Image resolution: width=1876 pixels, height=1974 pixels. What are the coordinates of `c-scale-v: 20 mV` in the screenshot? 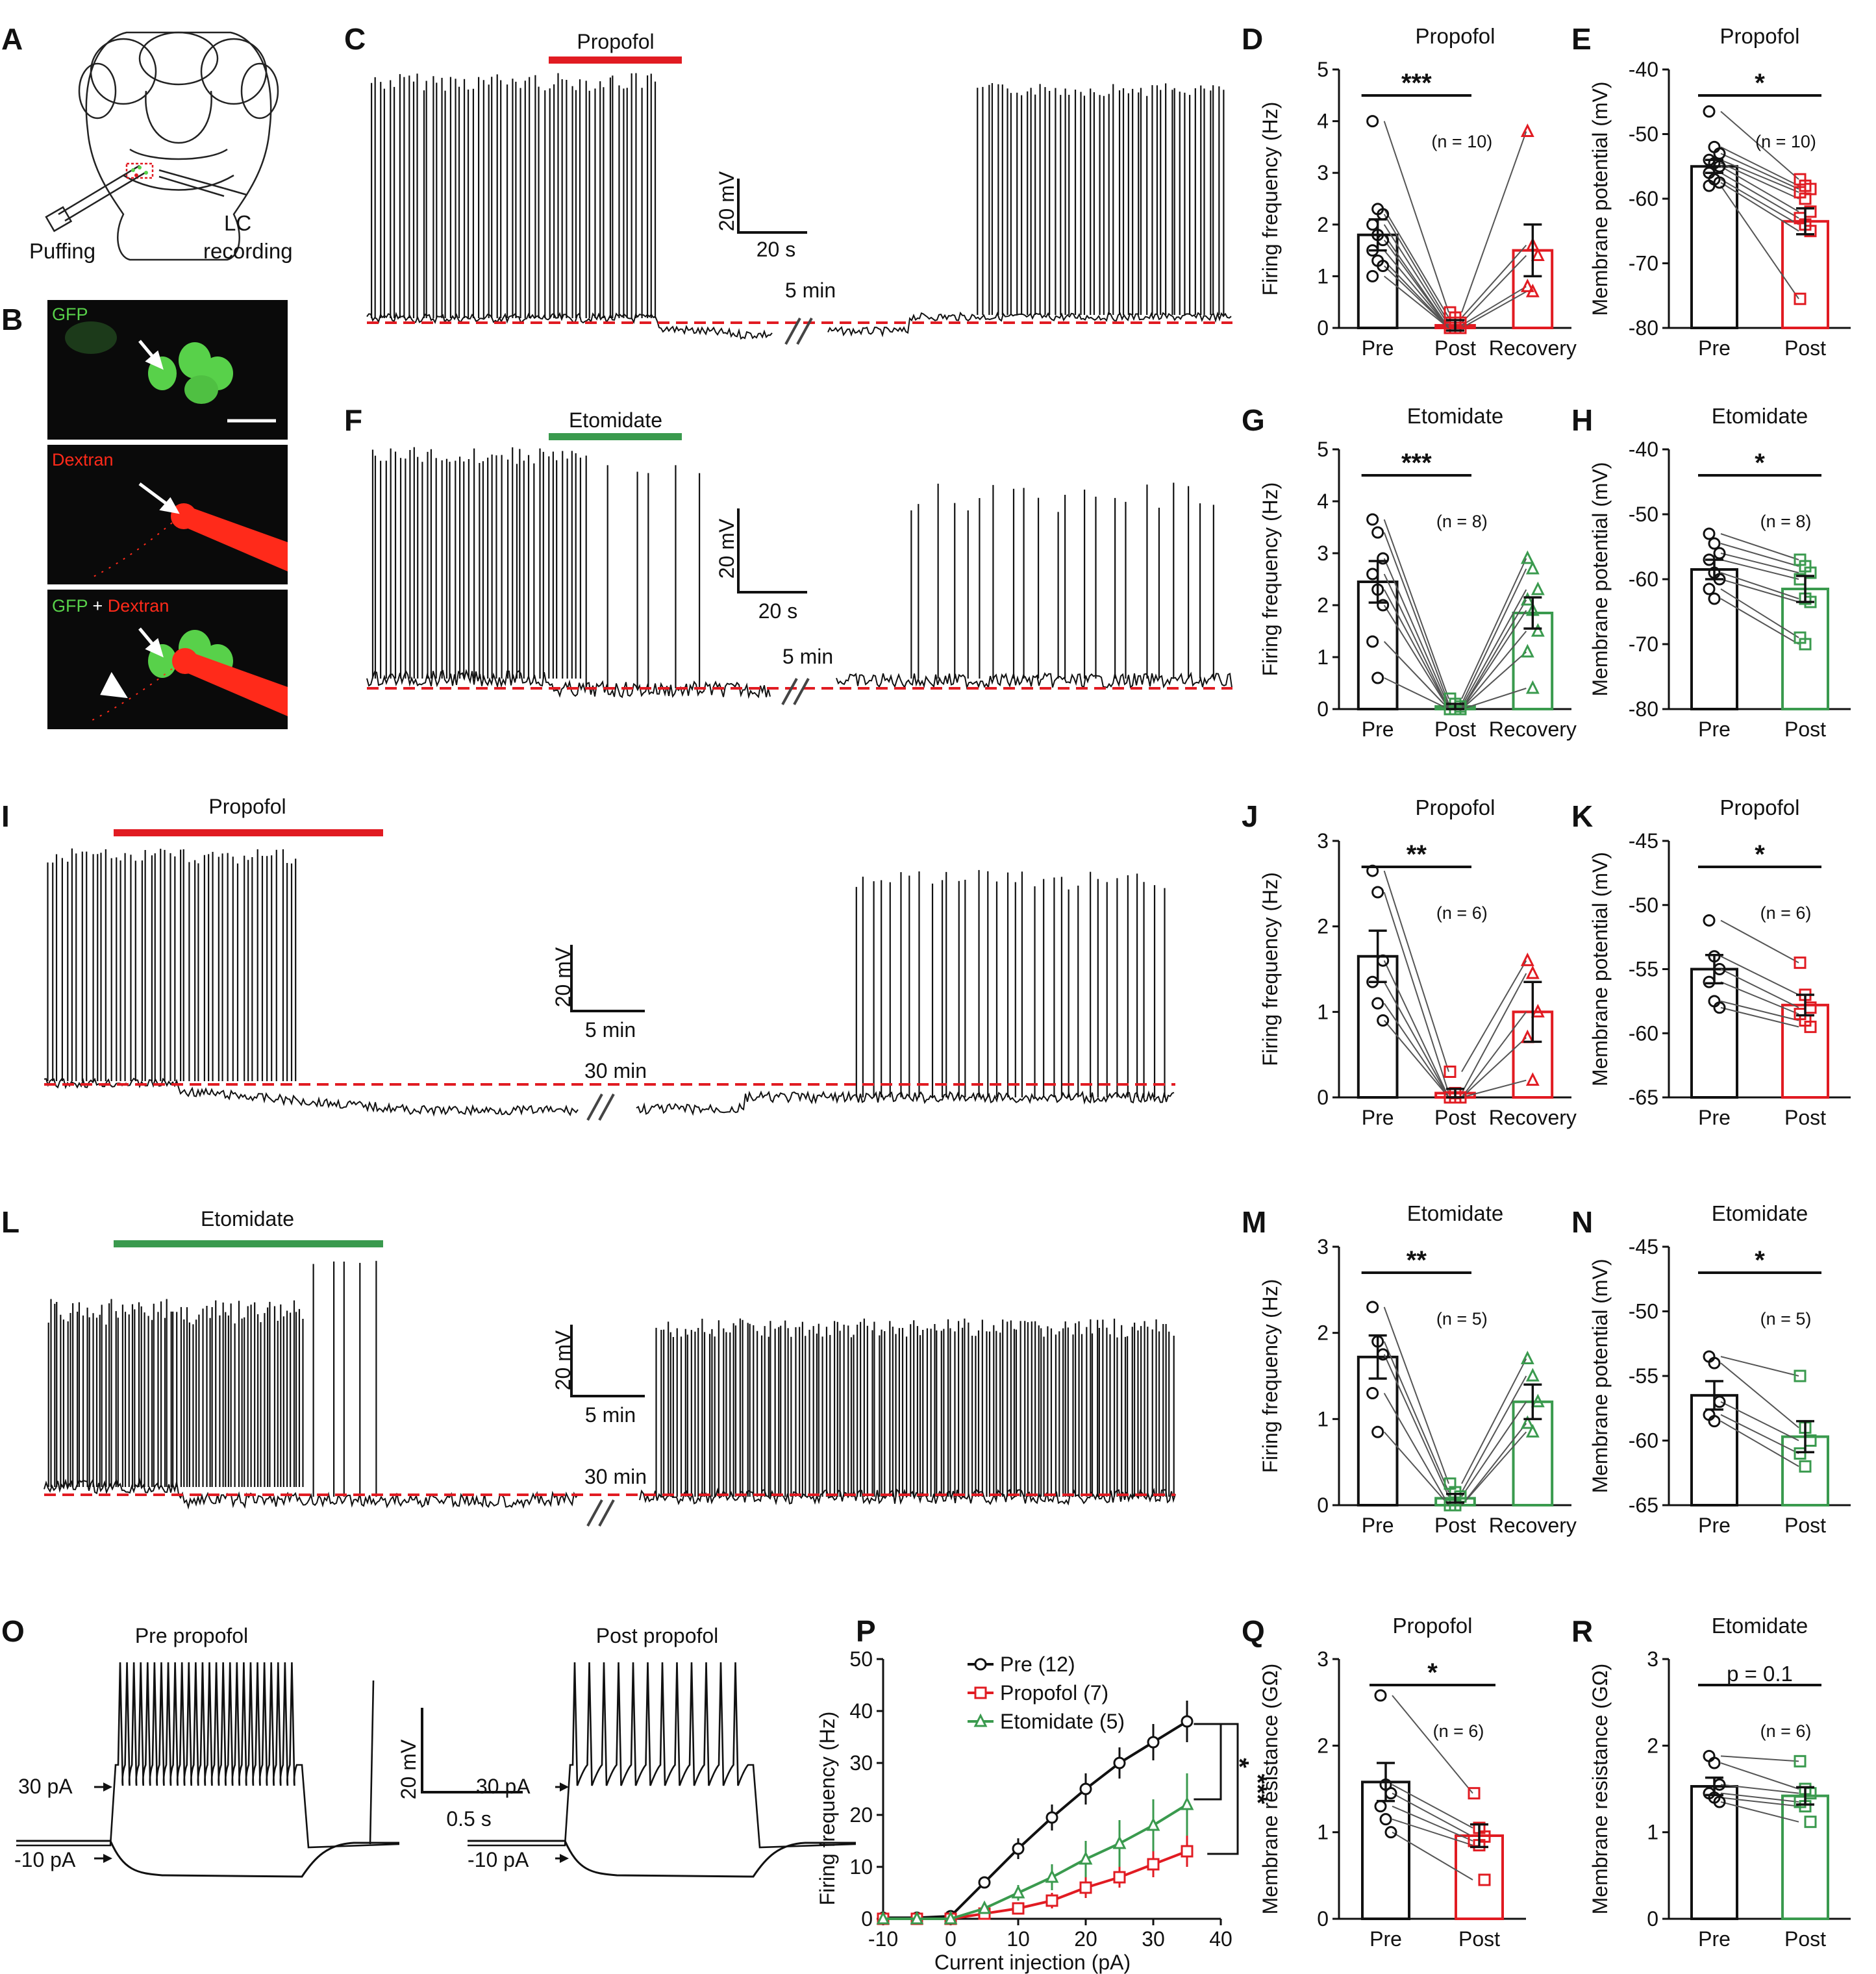 It's located at (726, 201).